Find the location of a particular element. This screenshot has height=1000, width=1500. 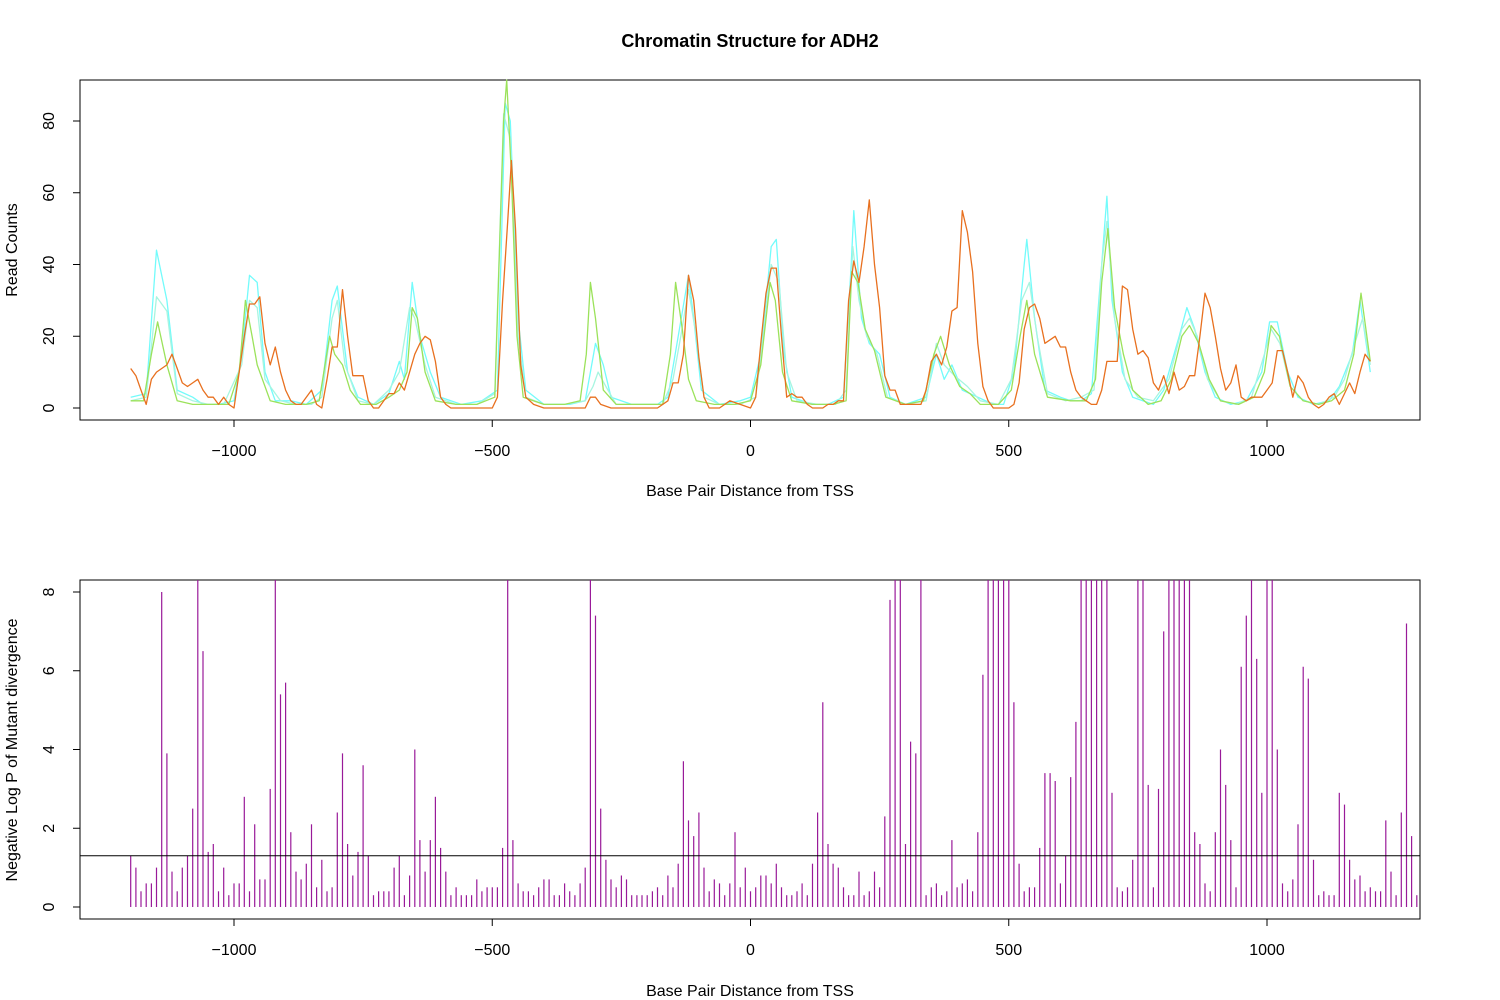

y-tick-label: 2 is located at coordinates (49, 828).